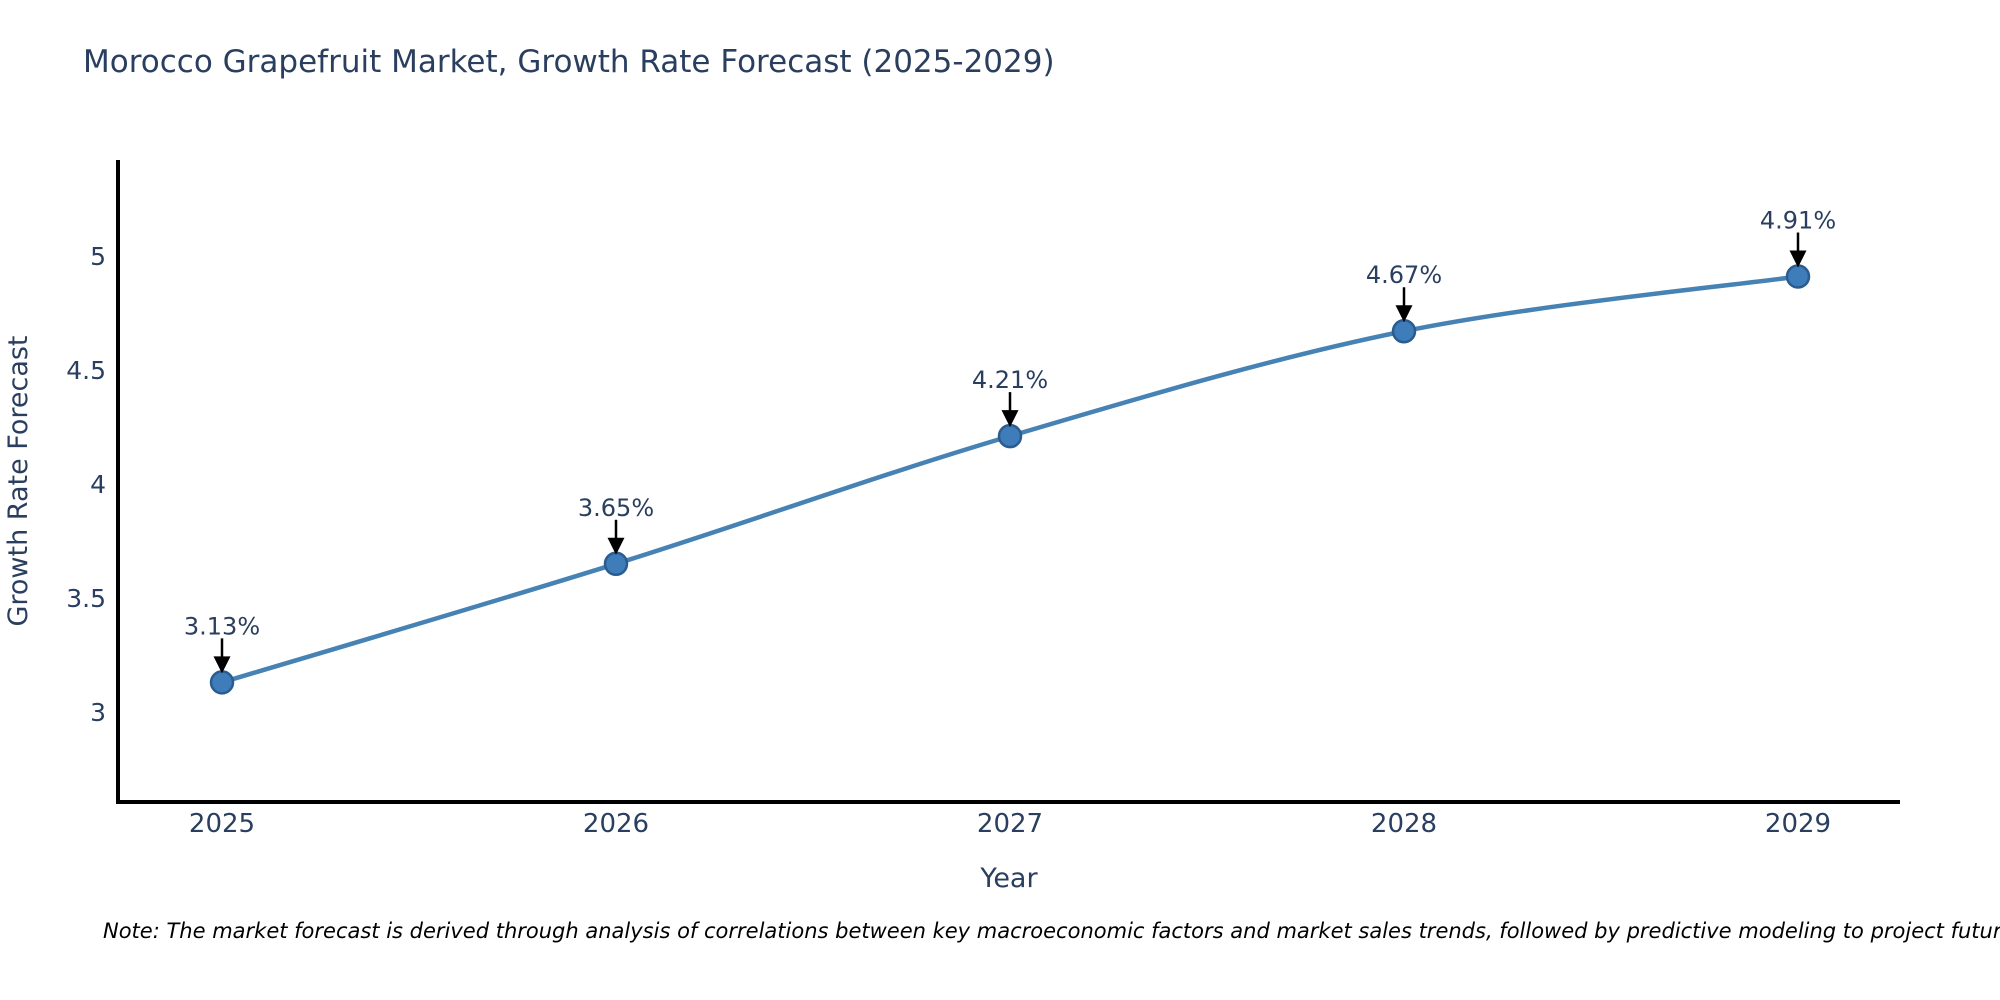 Image resolution: width=2000 pixels, height=1000 pixels. I want to click on point-value-annotation: 4.67%, so click(1404, 275).